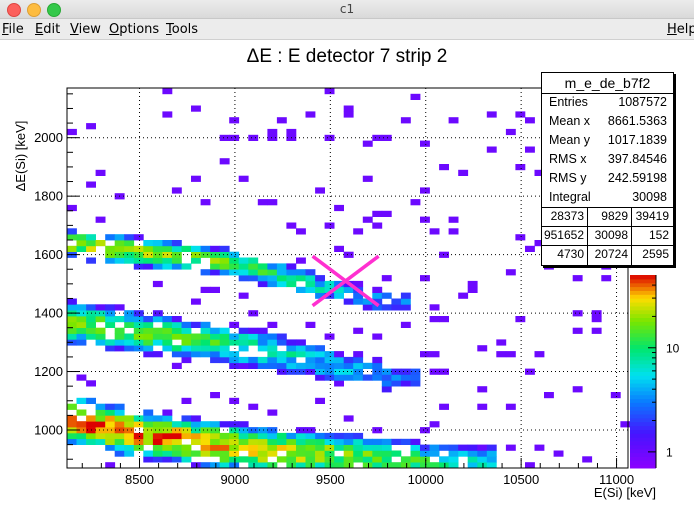  Describe the element at coordinates (185, 29) in the screenshot. I see `menu-tools-label: ools` at that location.